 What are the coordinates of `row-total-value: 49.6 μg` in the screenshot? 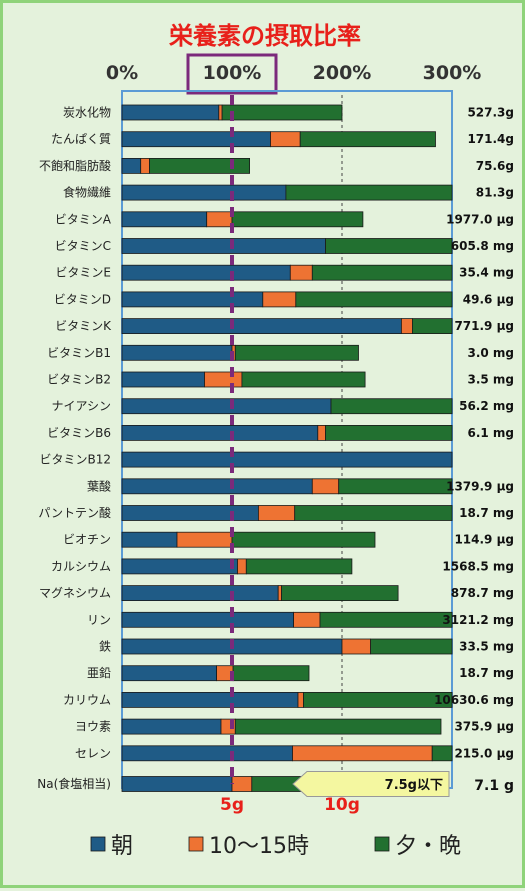 It's located at (488, 299).